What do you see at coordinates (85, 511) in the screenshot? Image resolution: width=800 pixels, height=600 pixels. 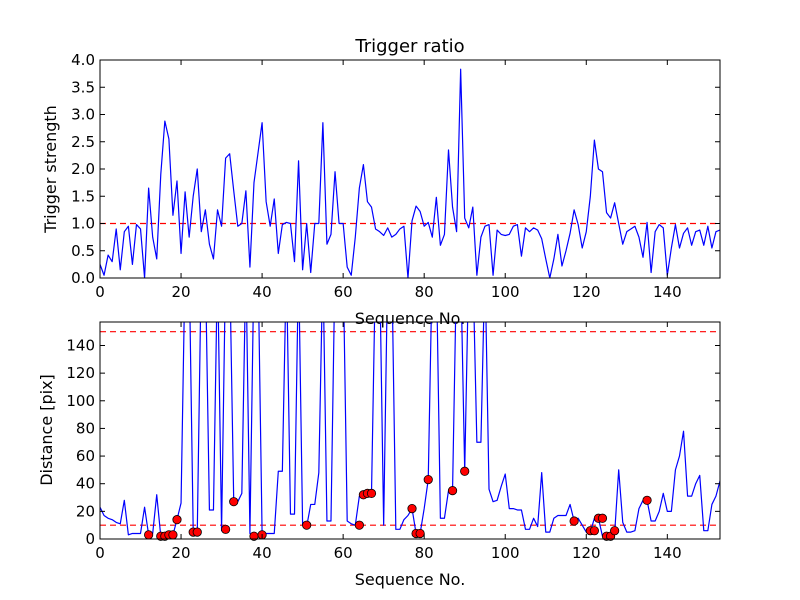 I see `y-tick-label: 20` at bounding box center [85, 511].